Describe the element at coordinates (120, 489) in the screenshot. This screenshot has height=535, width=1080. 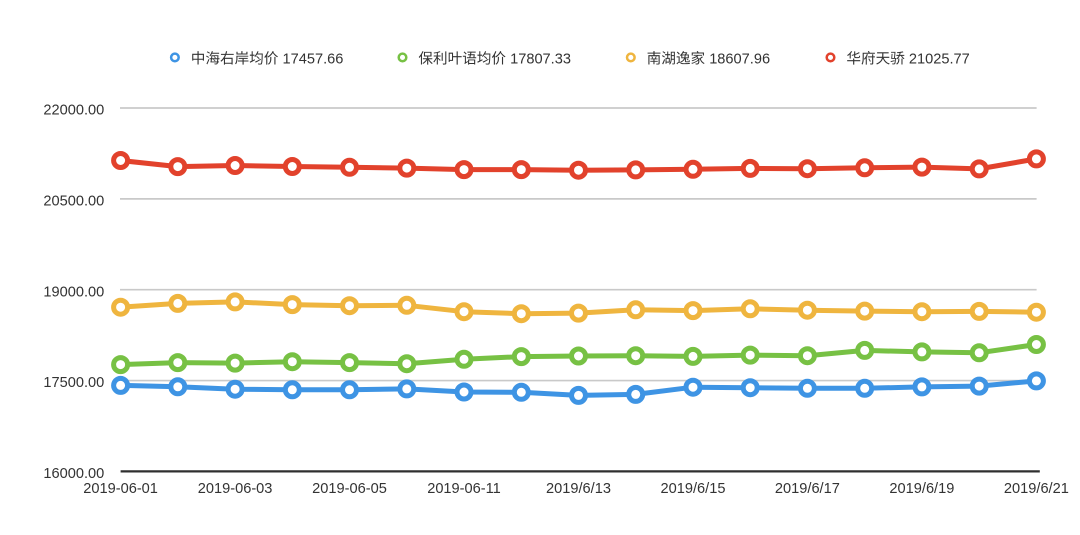
I see `svg-text: 2019-06-01` at that location.